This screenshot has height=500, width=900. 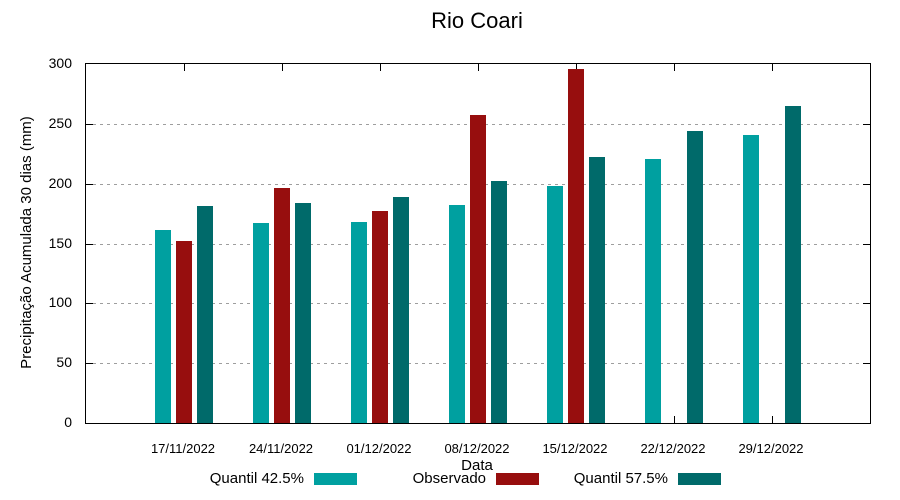 I want to click on x-tick-label-24-11-2022: 24/11/2022, so click(x=281, y=448).